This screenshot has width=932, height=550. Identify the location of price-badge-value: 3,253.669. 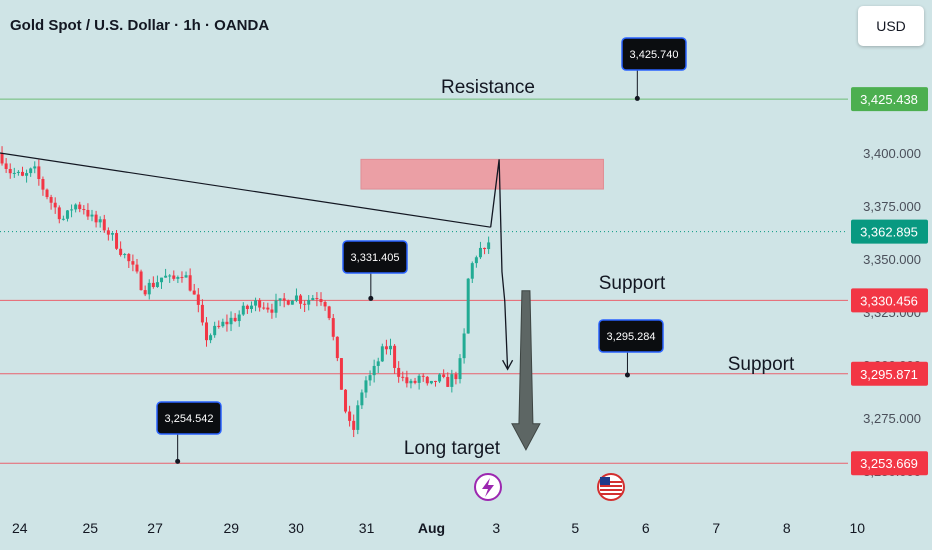
(889, 463).